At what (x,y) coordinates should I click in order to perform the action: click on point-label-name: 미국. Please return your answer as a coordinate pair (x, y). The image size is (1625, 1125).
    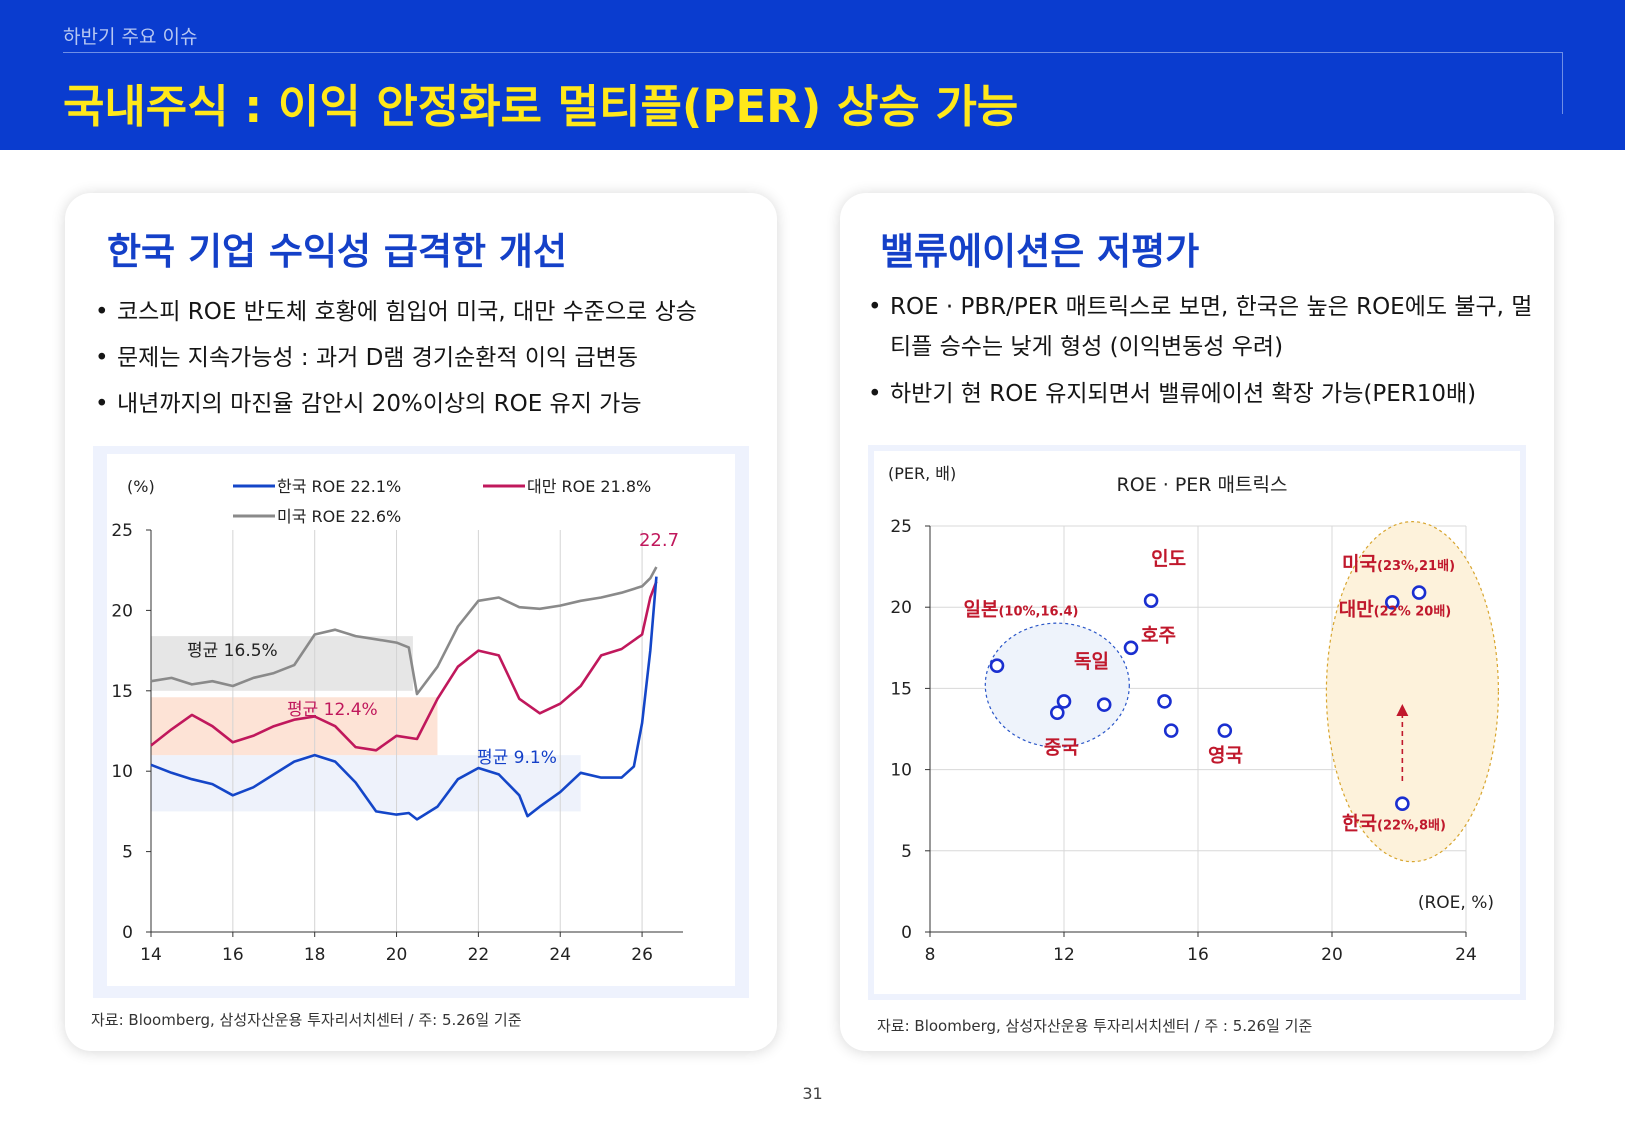
    Looking at the image, I should click on (1359, 564).